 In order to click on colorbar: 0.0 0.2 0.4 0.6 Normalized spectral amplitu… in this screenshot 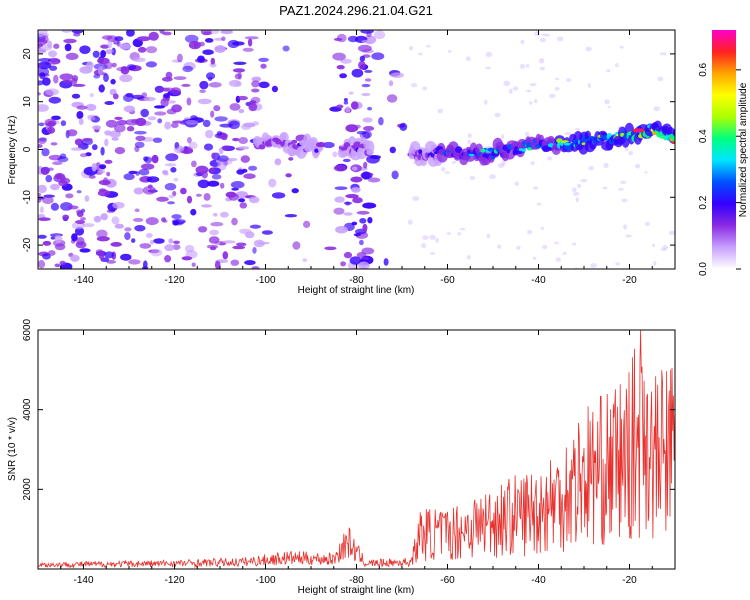, I will do `click(723, 153)`.